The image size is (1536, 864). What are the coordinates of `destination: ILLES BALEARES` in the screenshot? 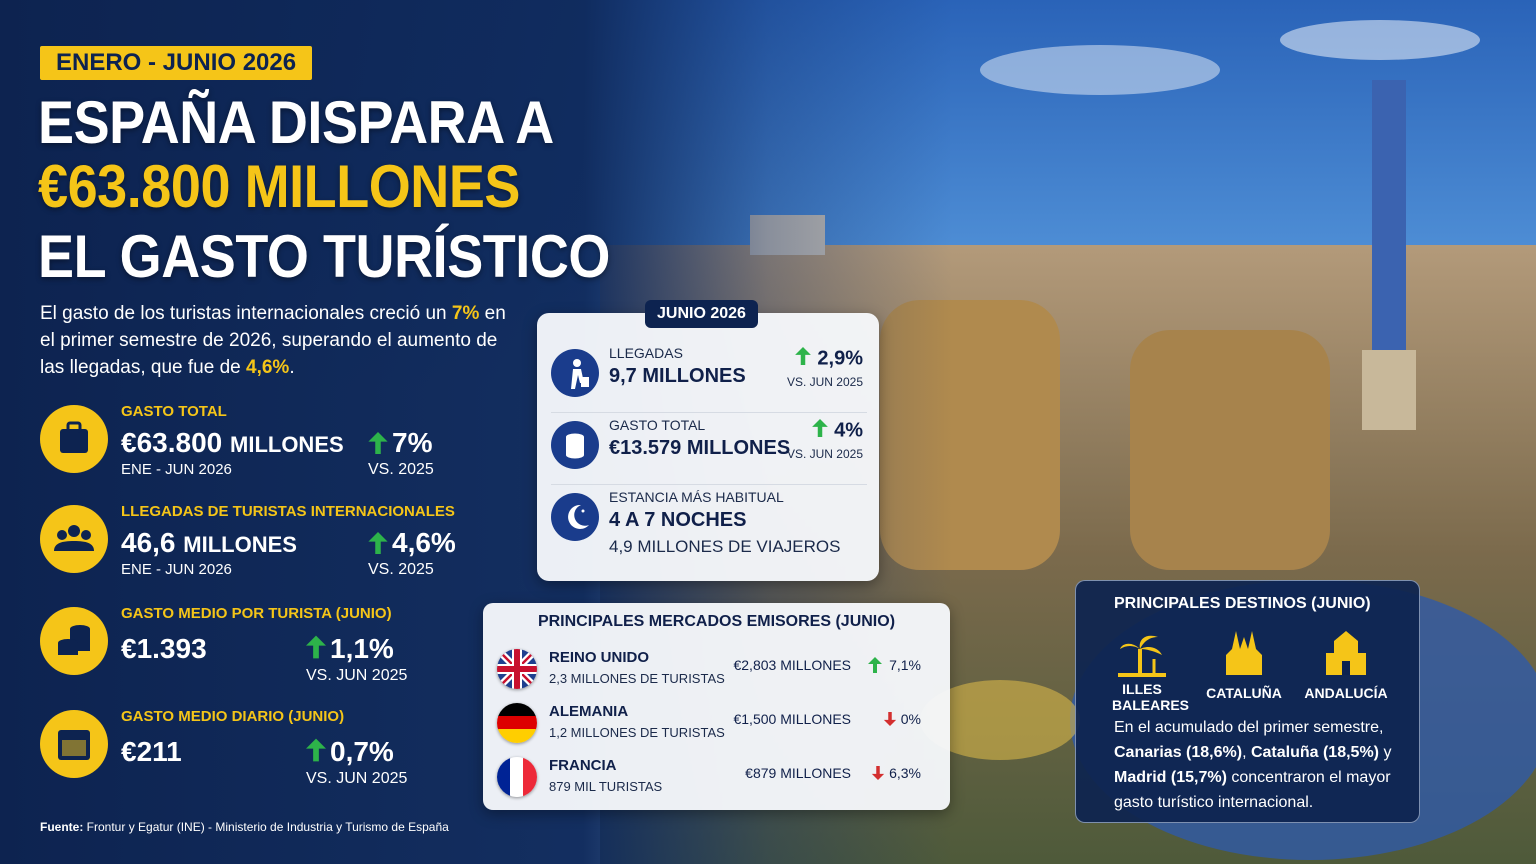 It's located at (1142, 669).